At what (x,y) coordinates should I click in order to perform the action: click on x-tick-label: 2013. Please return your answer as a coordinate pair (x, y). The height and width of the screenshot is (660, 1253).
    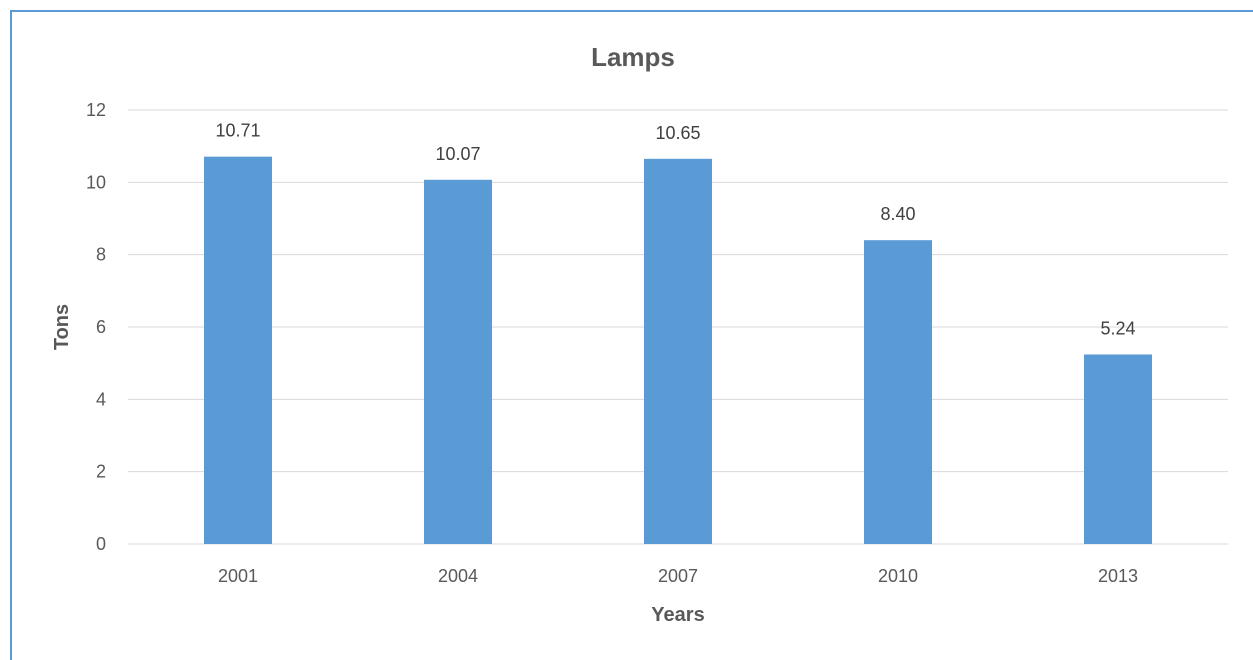
    Looking at the image, I should click on (1118, 576).